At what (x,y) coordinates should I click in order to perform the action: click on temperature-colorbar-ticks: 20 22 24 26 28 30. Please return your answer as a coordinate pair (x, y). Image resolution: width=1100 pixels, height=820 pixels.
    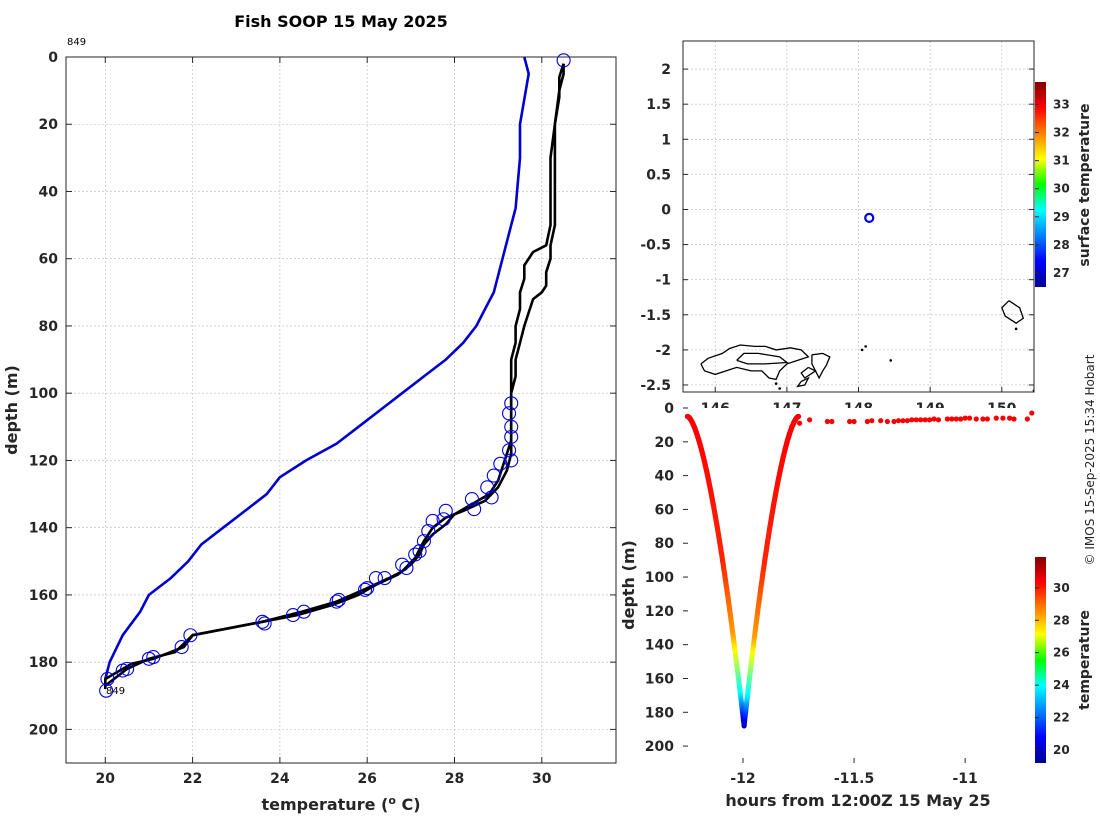
    Looking at the image, I should click on (1052, 669).